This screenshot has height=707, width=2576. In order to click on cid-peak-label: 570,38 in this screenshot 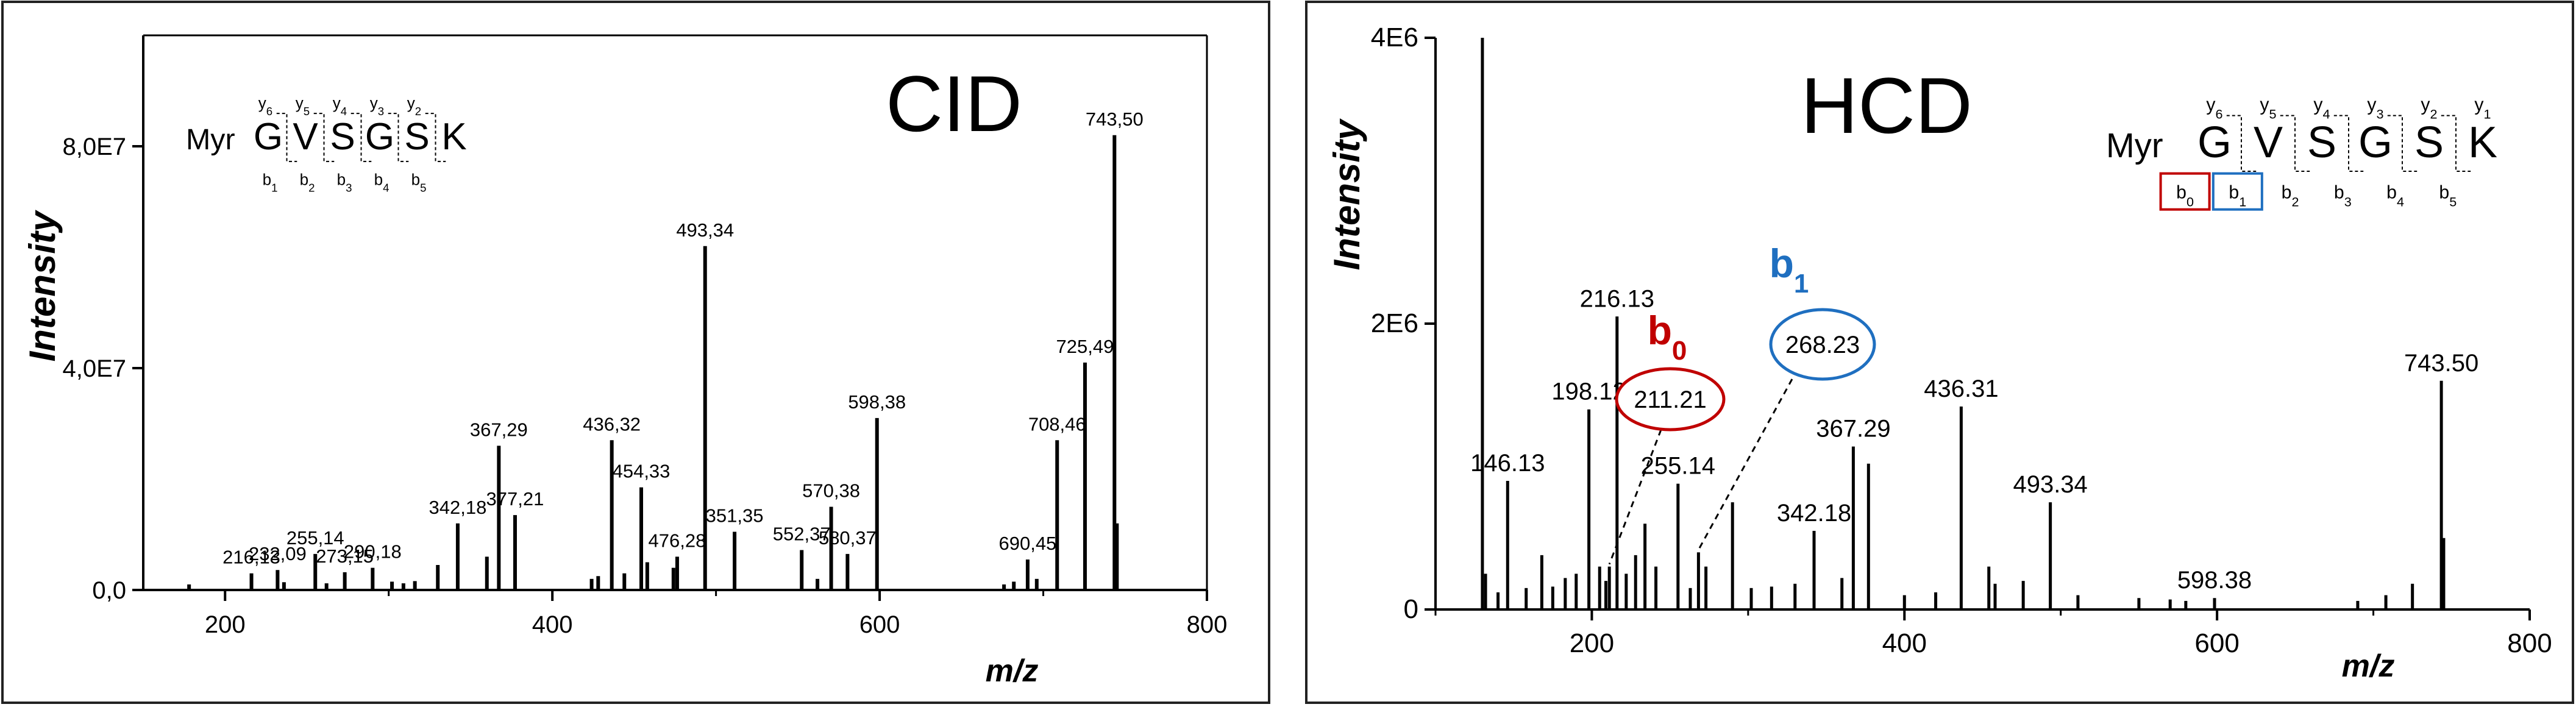, I will do `click(831, 491)`.